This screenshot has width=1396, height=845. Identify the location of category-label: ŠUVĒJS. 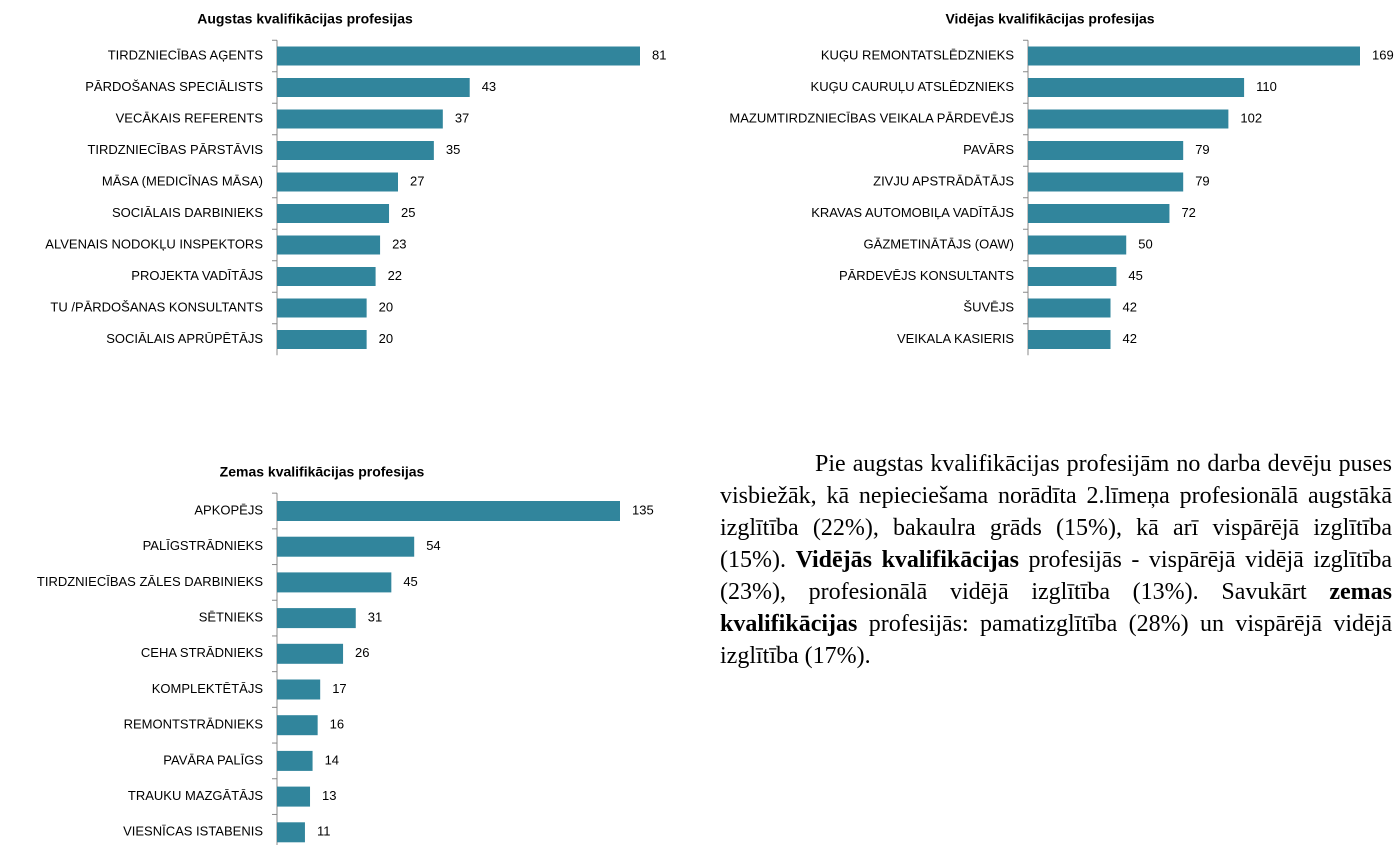
(988, 306).